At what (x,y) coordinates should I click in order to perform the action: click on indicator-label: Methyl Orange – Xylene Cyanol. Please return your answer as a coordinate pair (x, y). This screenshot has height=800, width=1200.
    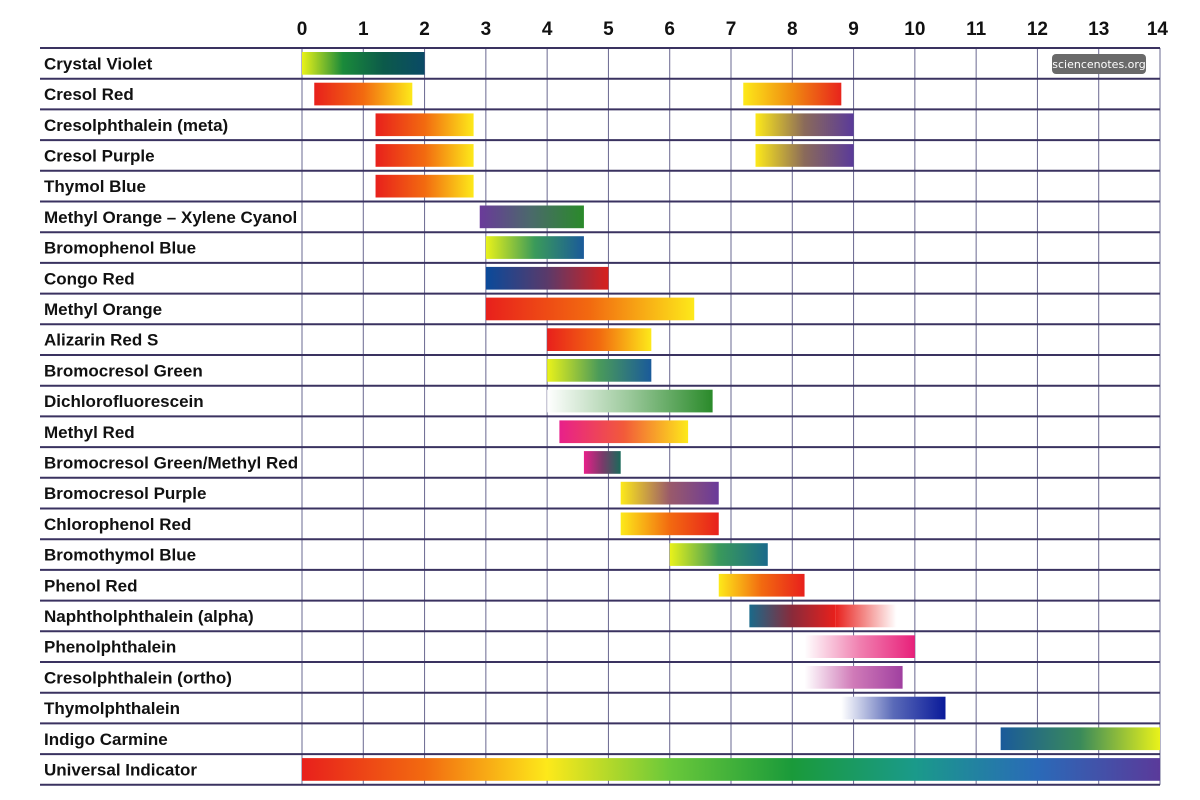
    Looking at the image, I should click on (170, 217).